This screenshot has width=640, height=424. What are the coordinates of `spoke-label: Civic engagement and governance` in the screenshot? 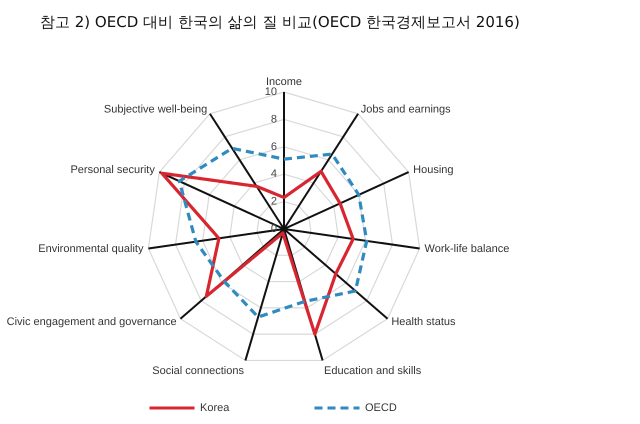 It's located at (91, 322).